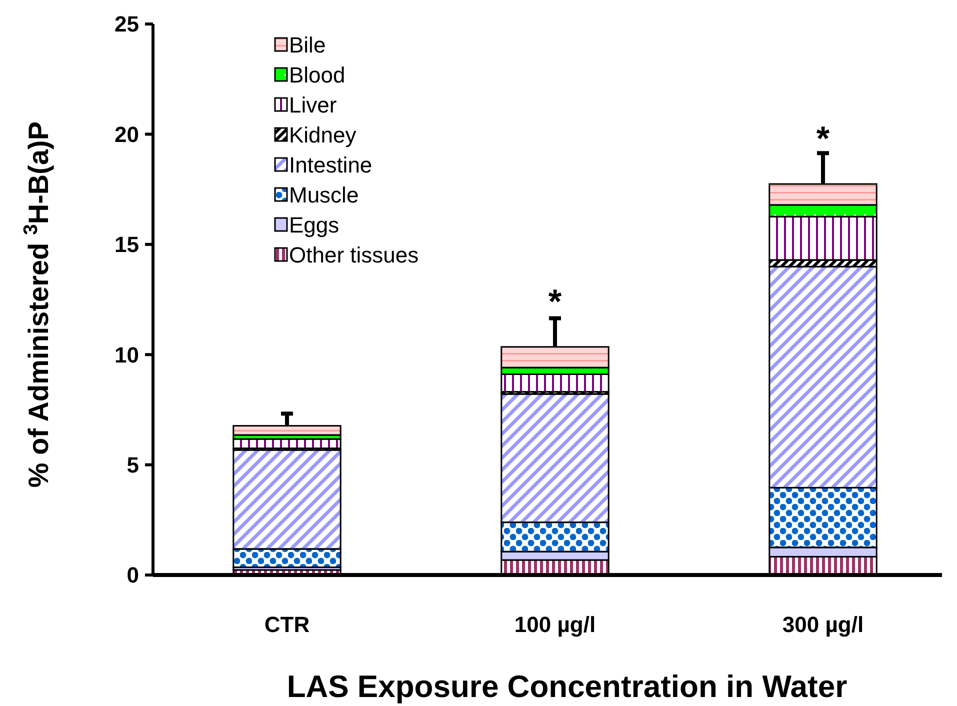 Image resolution: width=957 pixels, height=706 pixels. What do you see at coordinates (567, 686) in the screenshot?
I see `x-axis-title: LAS Exposure Concentration in Water` at bounding box center [567, 686].